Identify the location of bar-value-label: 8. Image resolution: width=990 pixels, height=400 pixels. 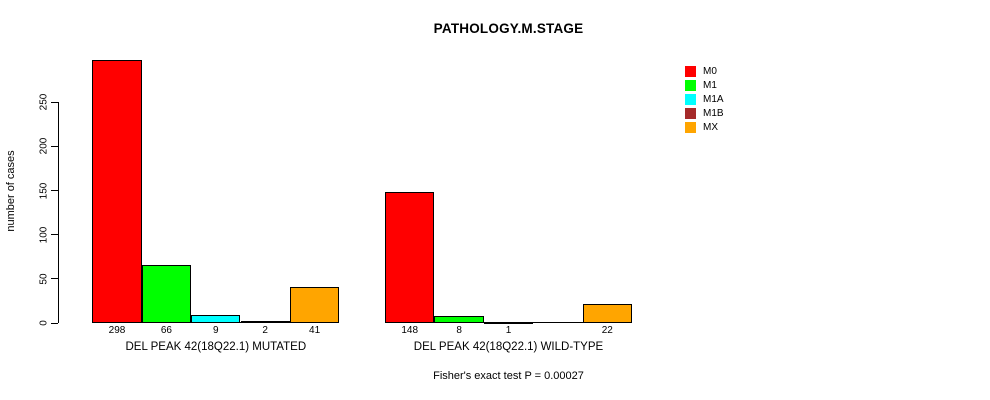
(459, 330).